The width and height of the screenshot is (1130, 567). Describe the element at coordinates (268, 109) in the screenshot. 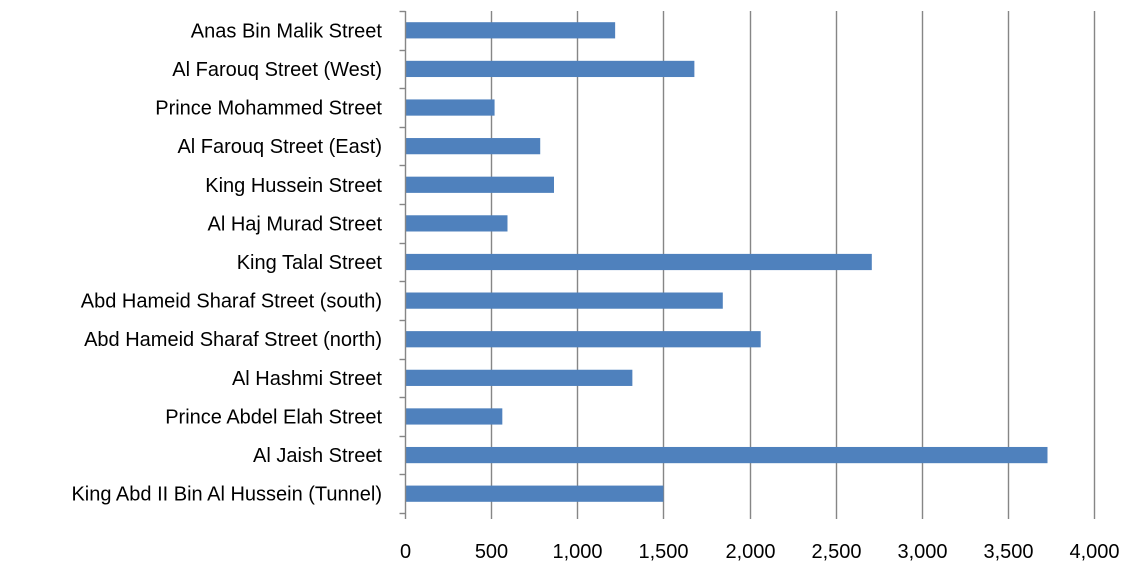

I see `category-label: Prince Mohammed Street` at that location.